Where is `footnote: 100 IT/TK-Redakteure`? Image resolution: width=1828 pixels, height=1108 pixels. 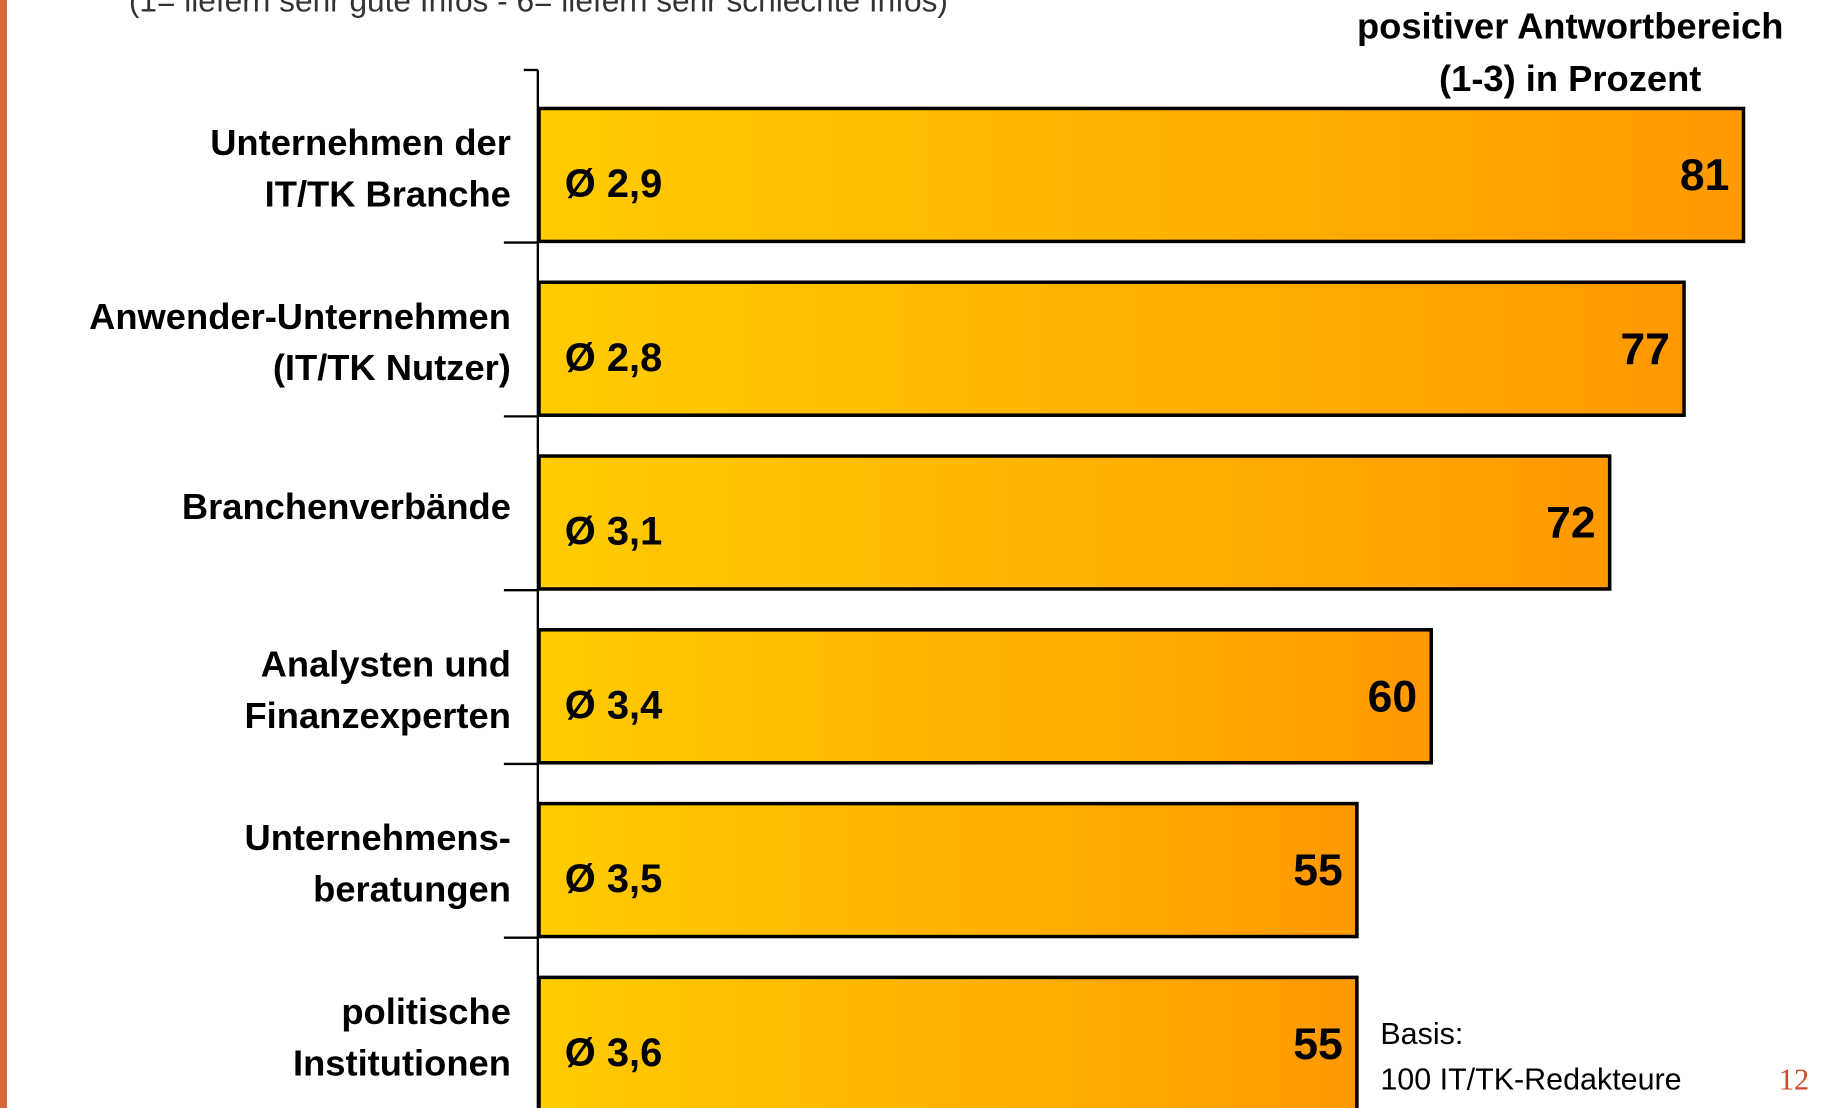
footnote: 100 IT/TK-Redakteure is located at coordinates (1530, 1079).